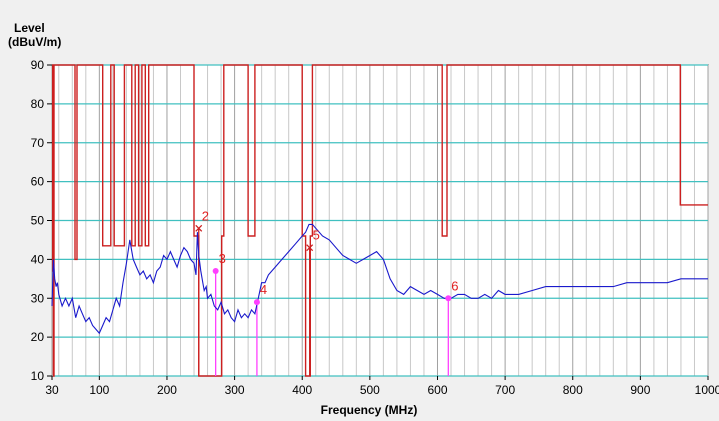 The height and width of the screenshot is (421, 719). Describe the element at coordinates (263, 289) in the screenshot. I see `marker-label-4: 4` at that location.